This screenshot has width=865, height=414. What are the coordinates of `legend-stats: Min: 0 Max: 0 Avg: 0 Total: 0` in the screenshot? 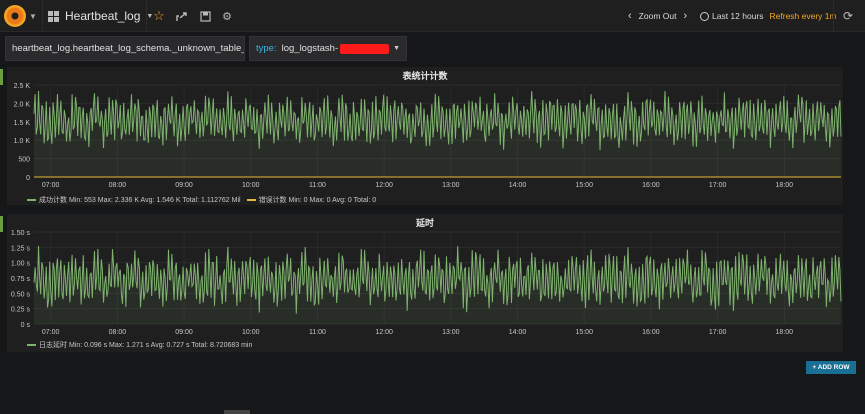 It's located at (332, 200).